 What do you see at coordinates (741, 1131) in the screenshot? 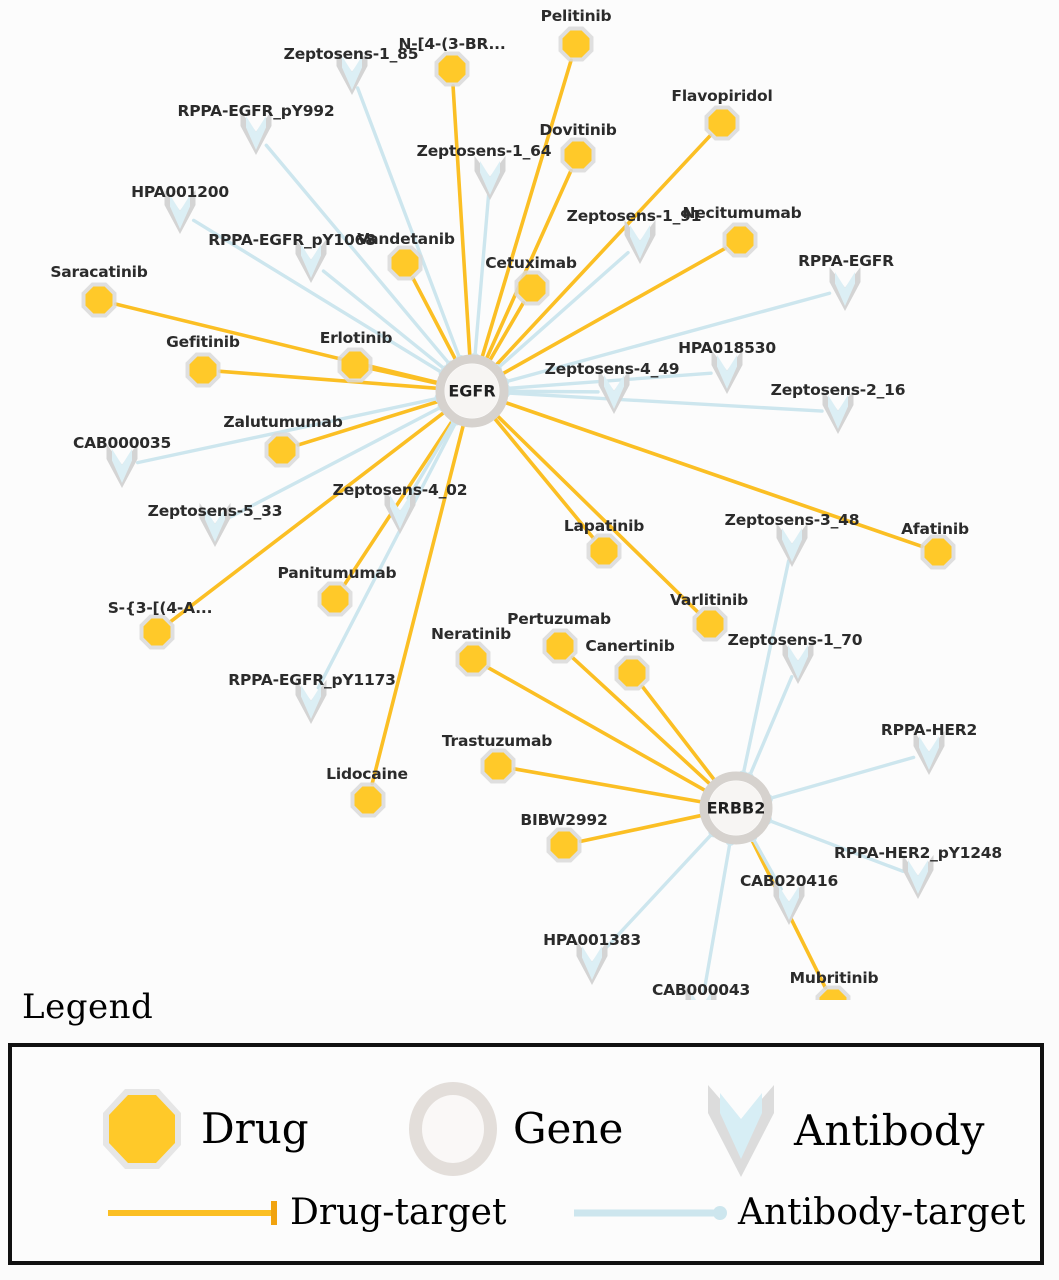
I see `chevron-icon` at bounding box center [741, 1131].